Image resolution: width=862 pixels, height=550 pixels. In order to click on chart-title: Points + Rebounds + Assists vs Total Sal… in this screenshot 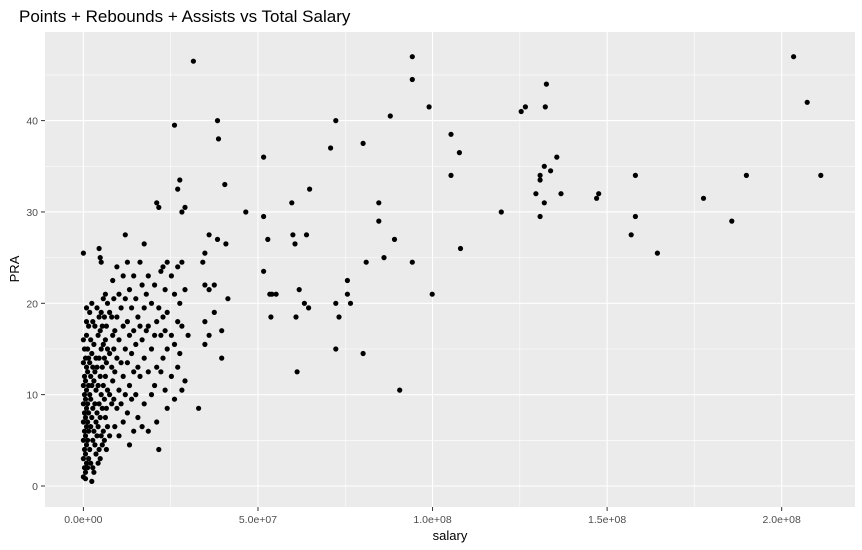, I will do `click(185, 16)`.